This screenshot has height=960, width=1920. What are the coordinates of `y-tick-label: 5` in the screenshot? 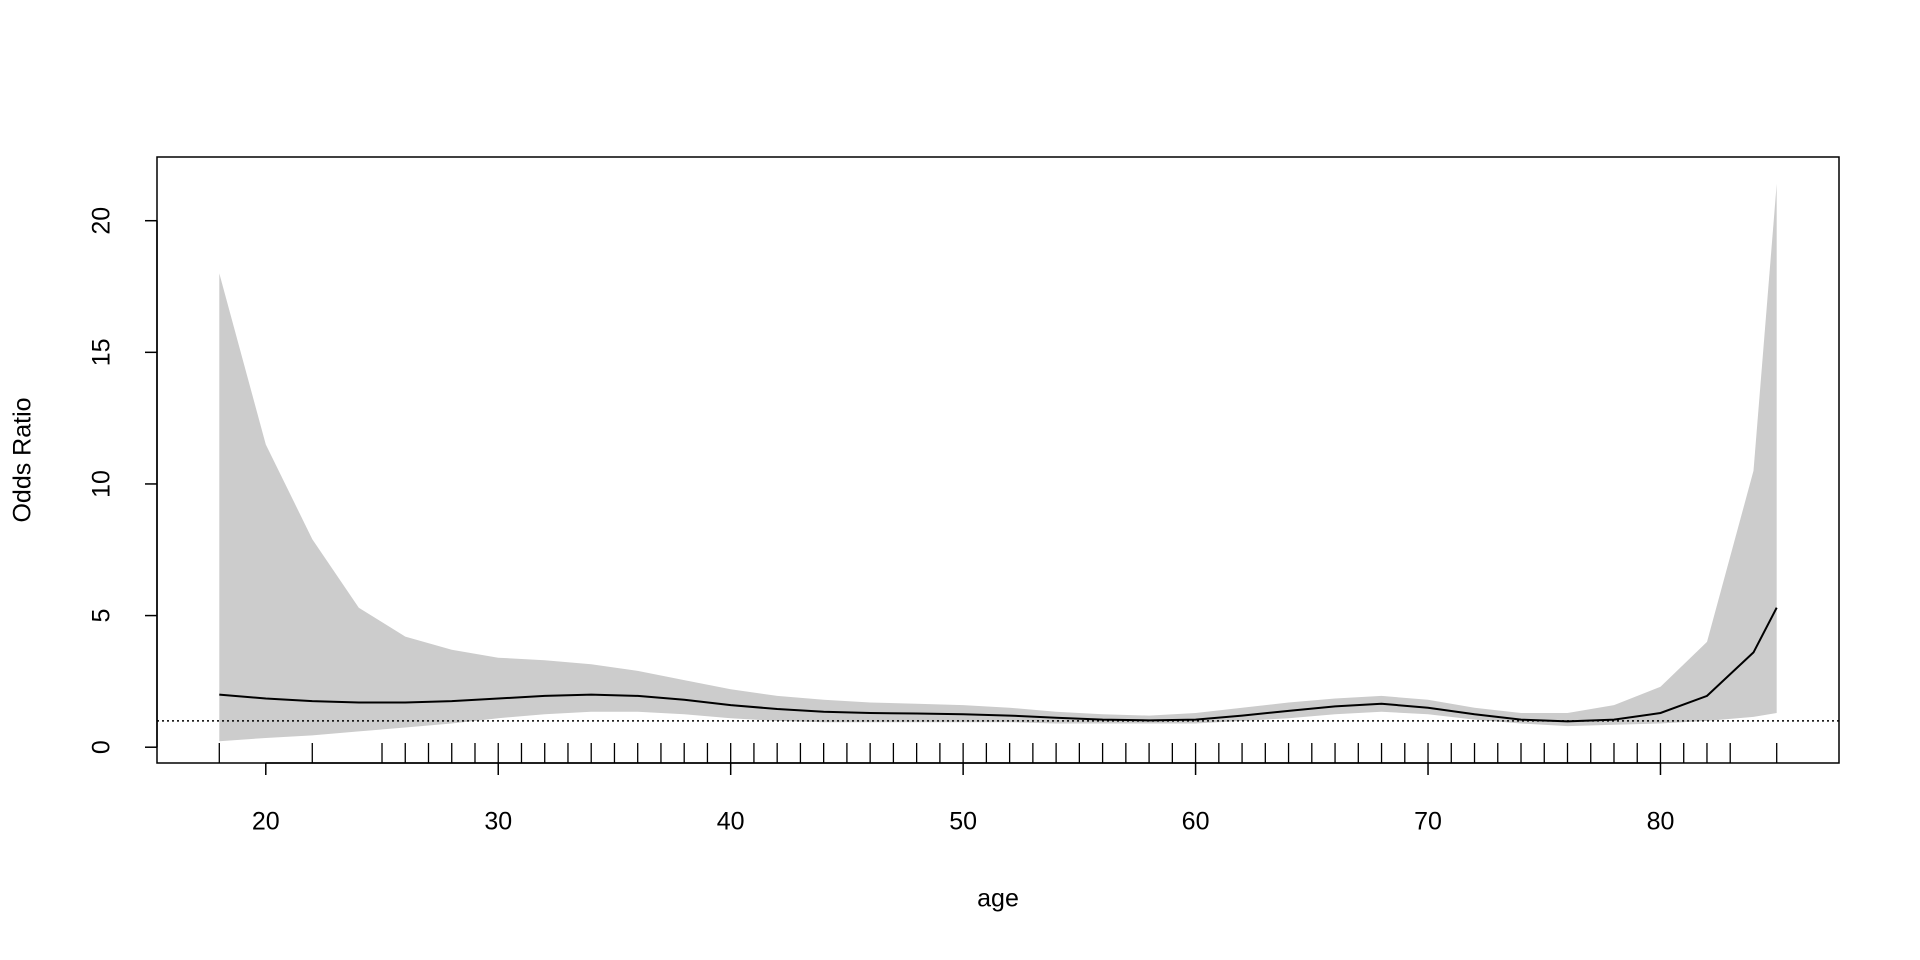 It's located at (102, 616).